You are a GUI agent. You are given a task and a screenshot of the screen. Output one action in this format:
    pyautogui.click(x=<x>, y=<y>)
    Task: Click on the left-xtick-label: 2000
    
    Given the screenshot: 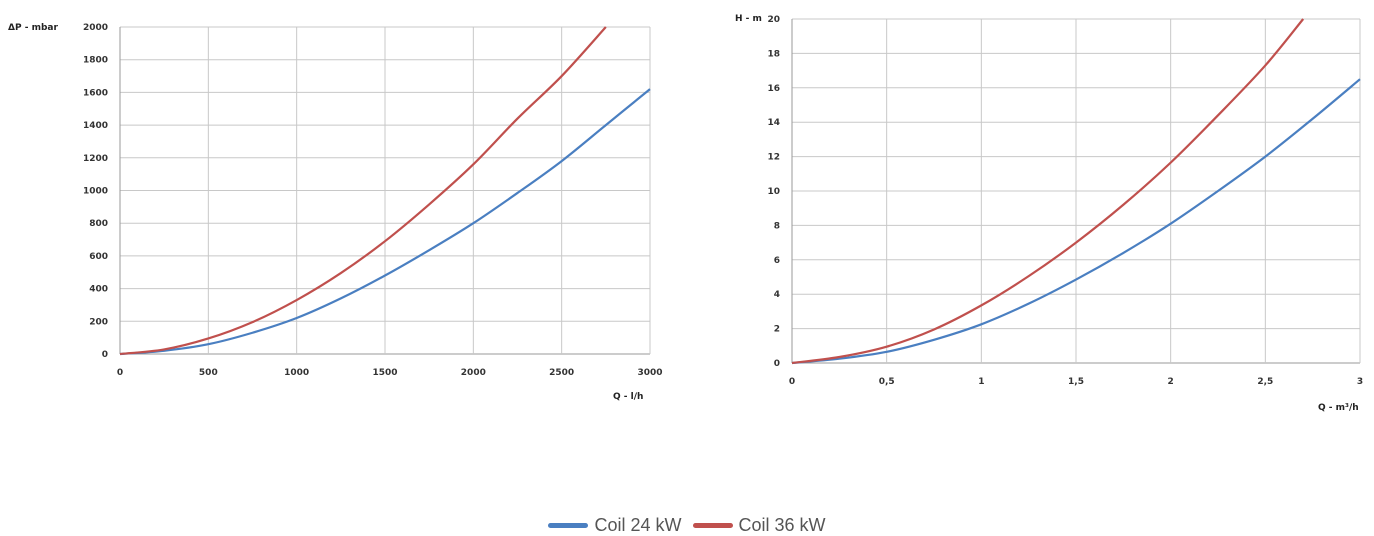 What is the action you would take?
    pyautogui.click(x=473, y=373)
    